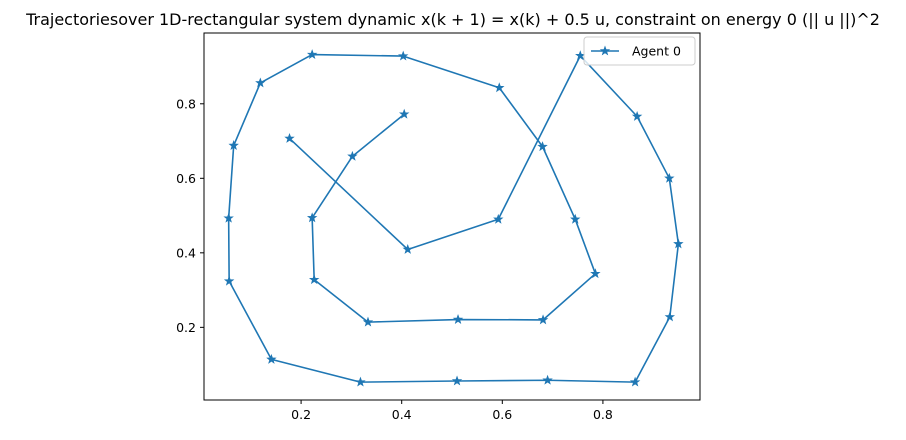  I want to click on legend: Agent 0, so click(639, 51).